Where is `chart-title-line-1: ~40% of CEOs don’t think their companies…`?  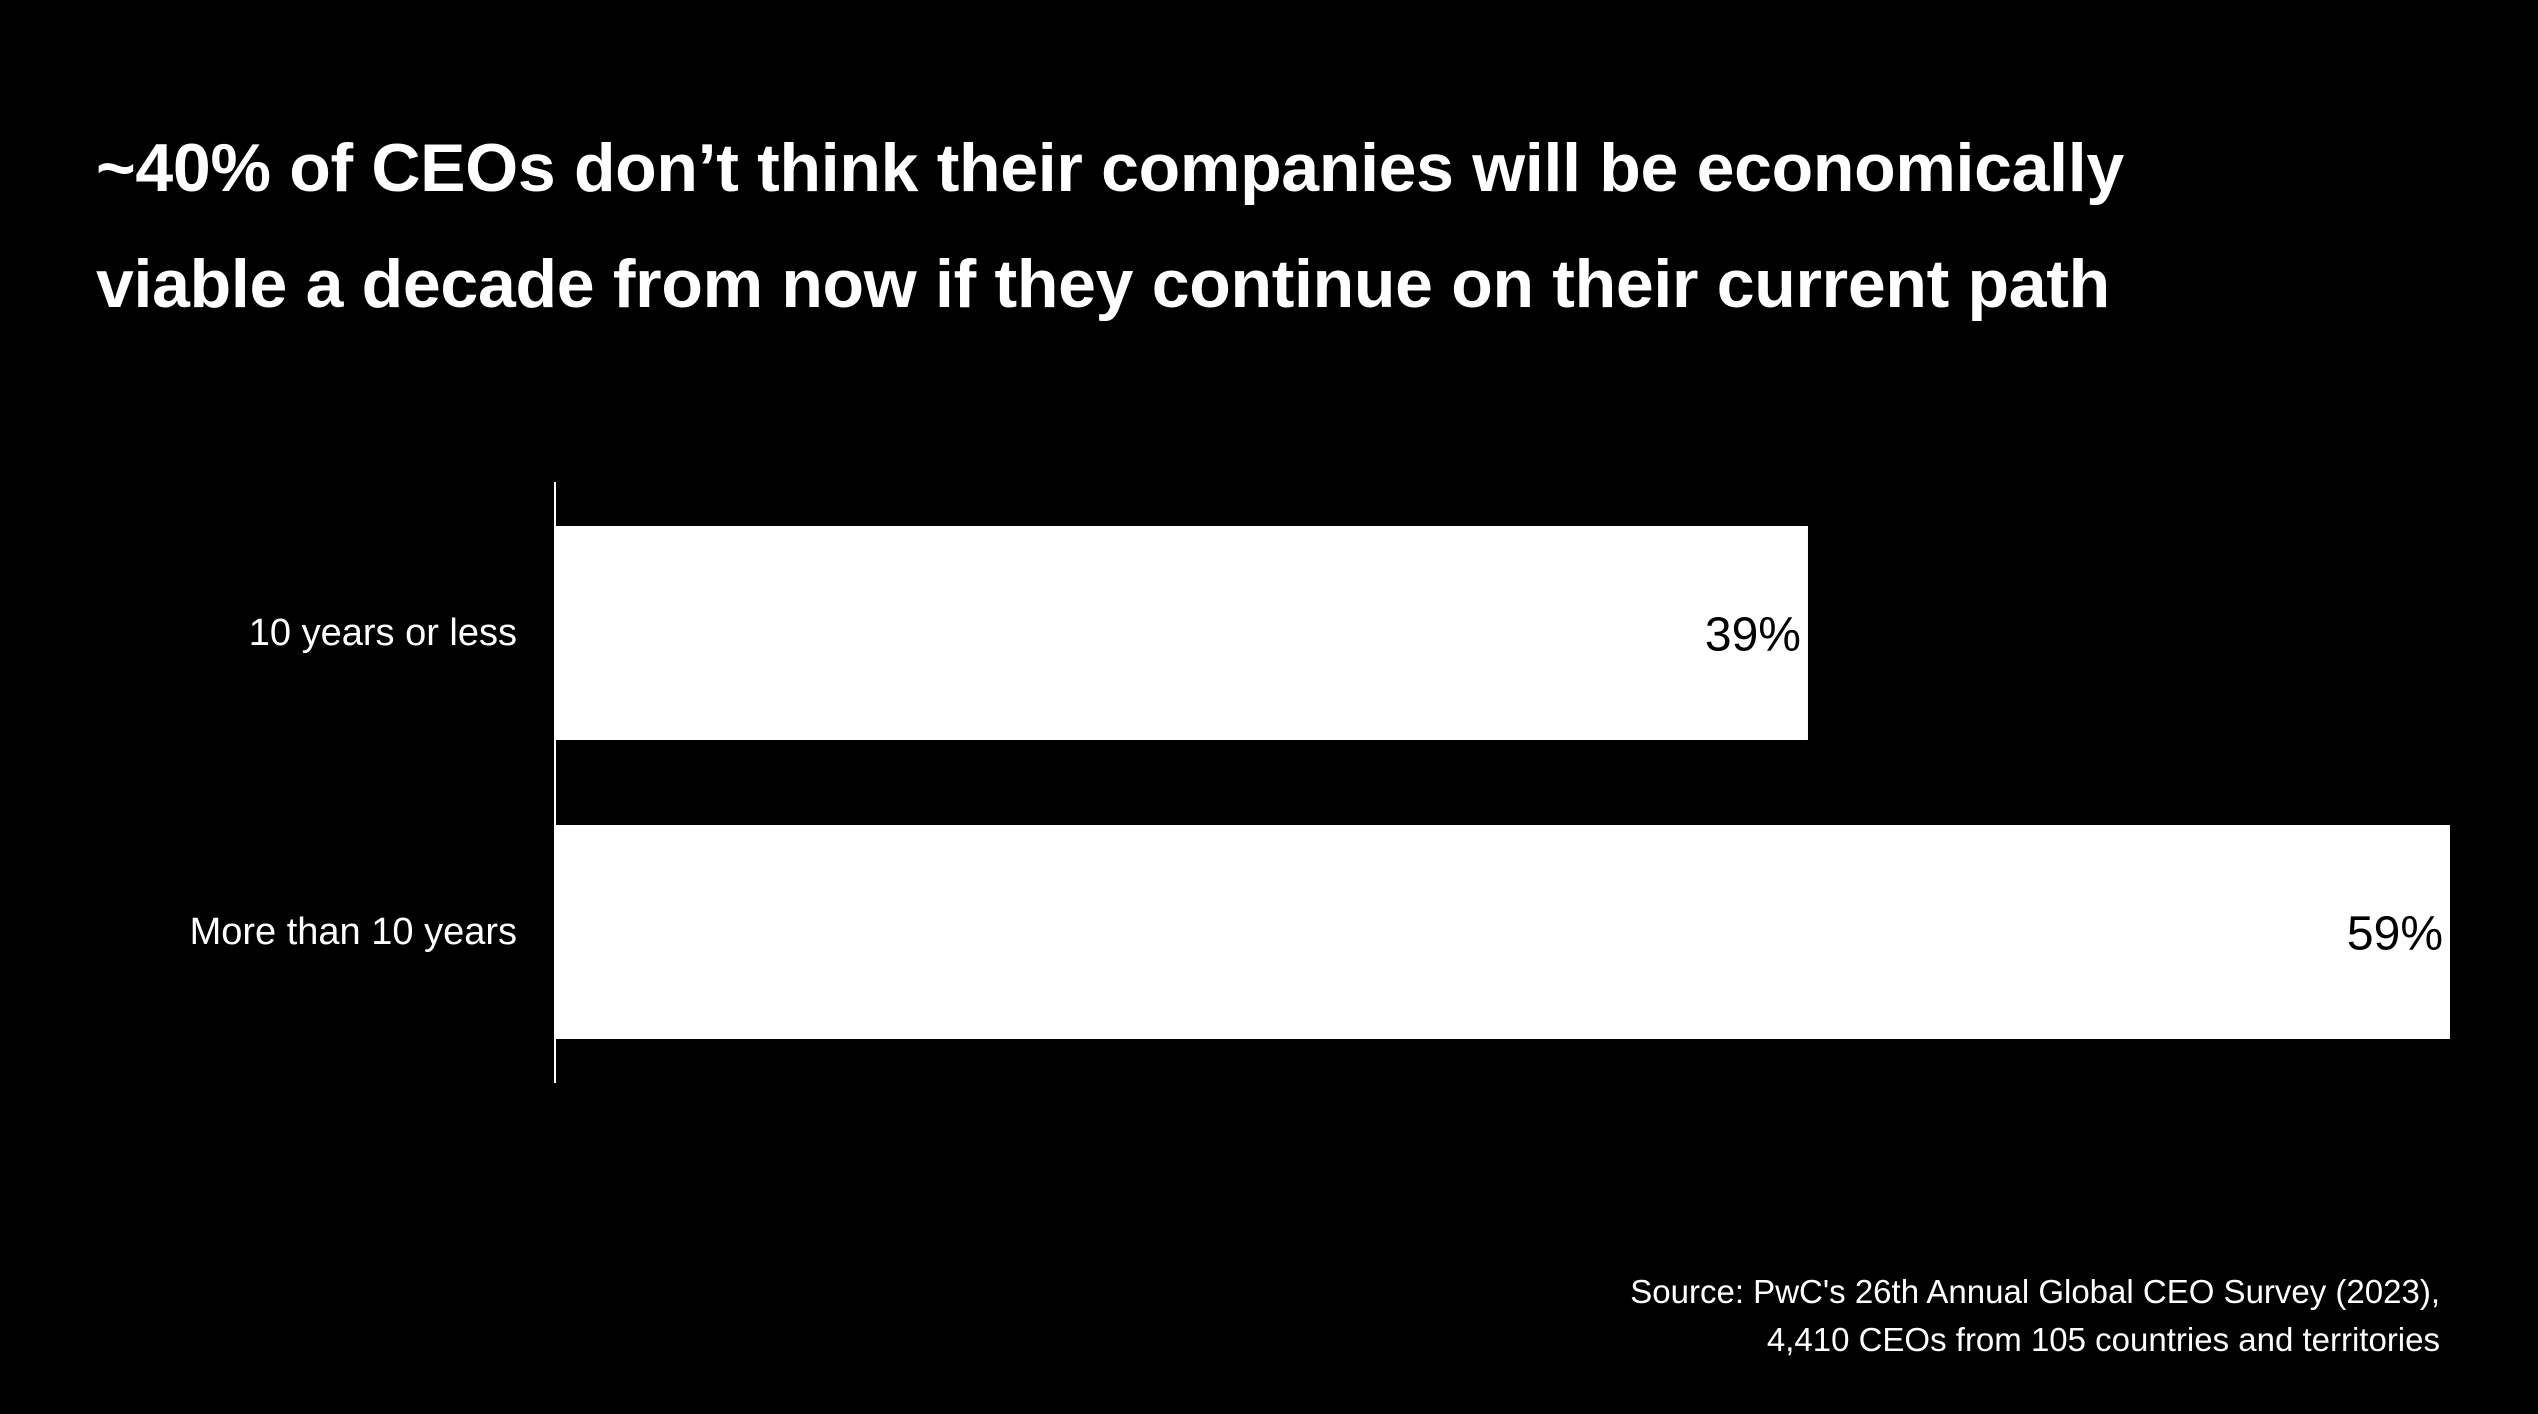
chart-title-line-1: ~40% of CEOs don’t think their companies… is located at coordinates (1110, 168).